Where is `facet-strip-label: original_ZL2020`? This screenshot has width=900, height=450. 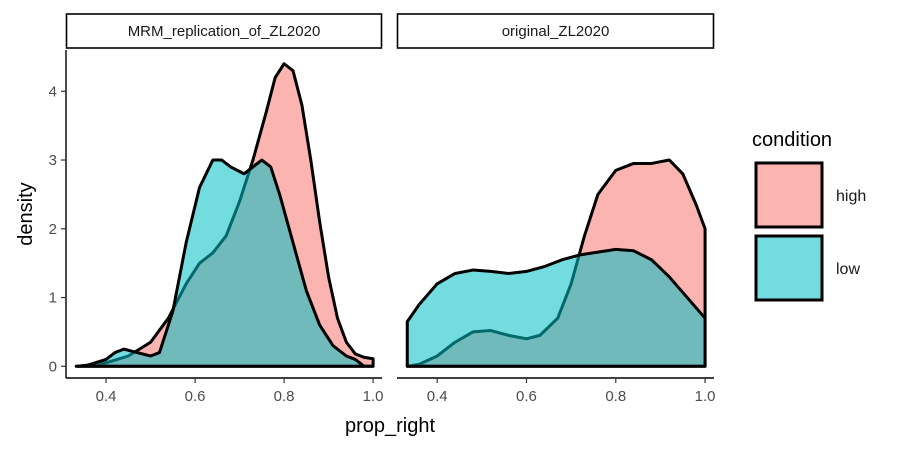
facet-strip-label: original_ZL2020 is located at coordinates (556, 31).